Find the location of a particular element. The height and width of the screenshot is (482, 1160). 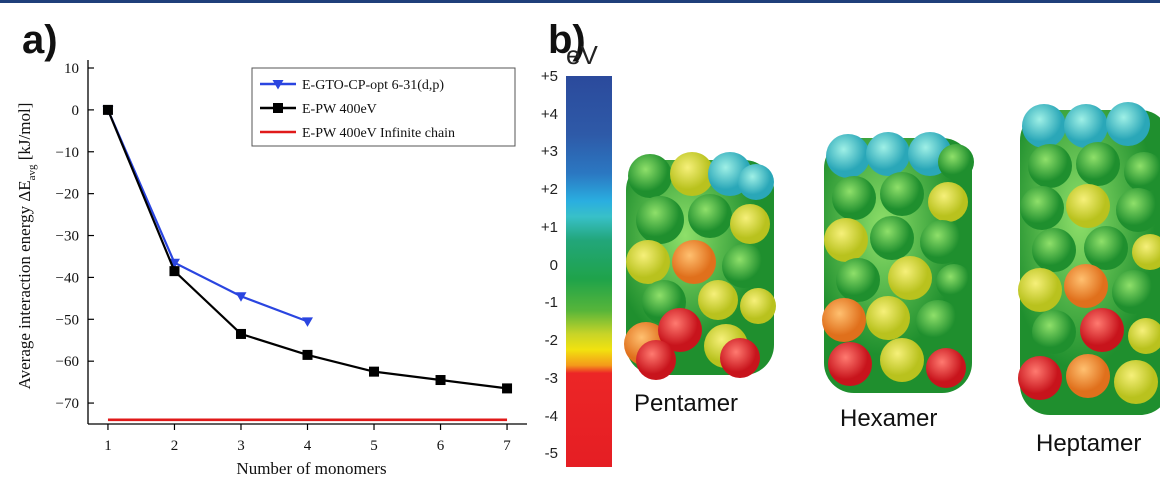

y-tick-label: −70 is located at coordinates (67, 404).